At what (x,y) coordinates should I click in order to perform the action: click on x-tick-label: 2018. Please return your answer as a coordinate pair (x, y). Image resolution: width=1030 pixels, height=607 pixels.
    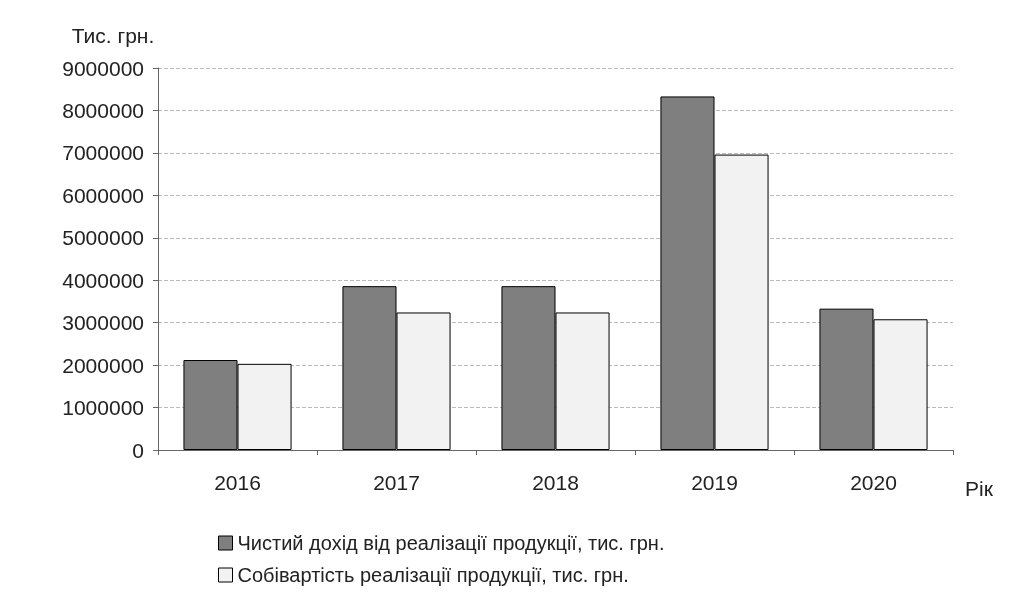
    Looking at the image, I should click on (555, 482).